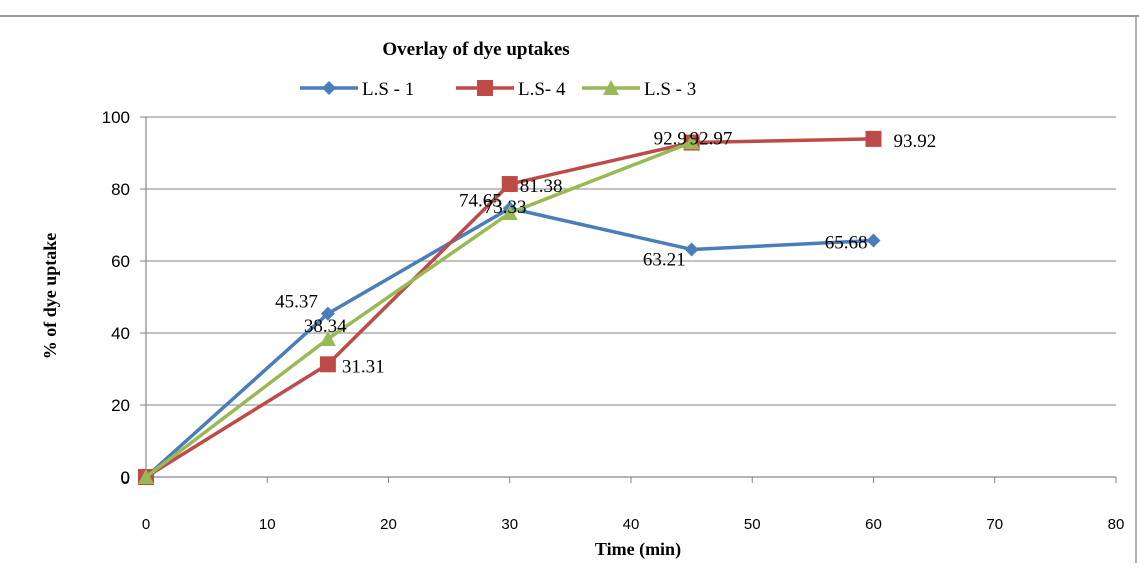  I want to click on y-tick-label: 60, so click(120, 261).